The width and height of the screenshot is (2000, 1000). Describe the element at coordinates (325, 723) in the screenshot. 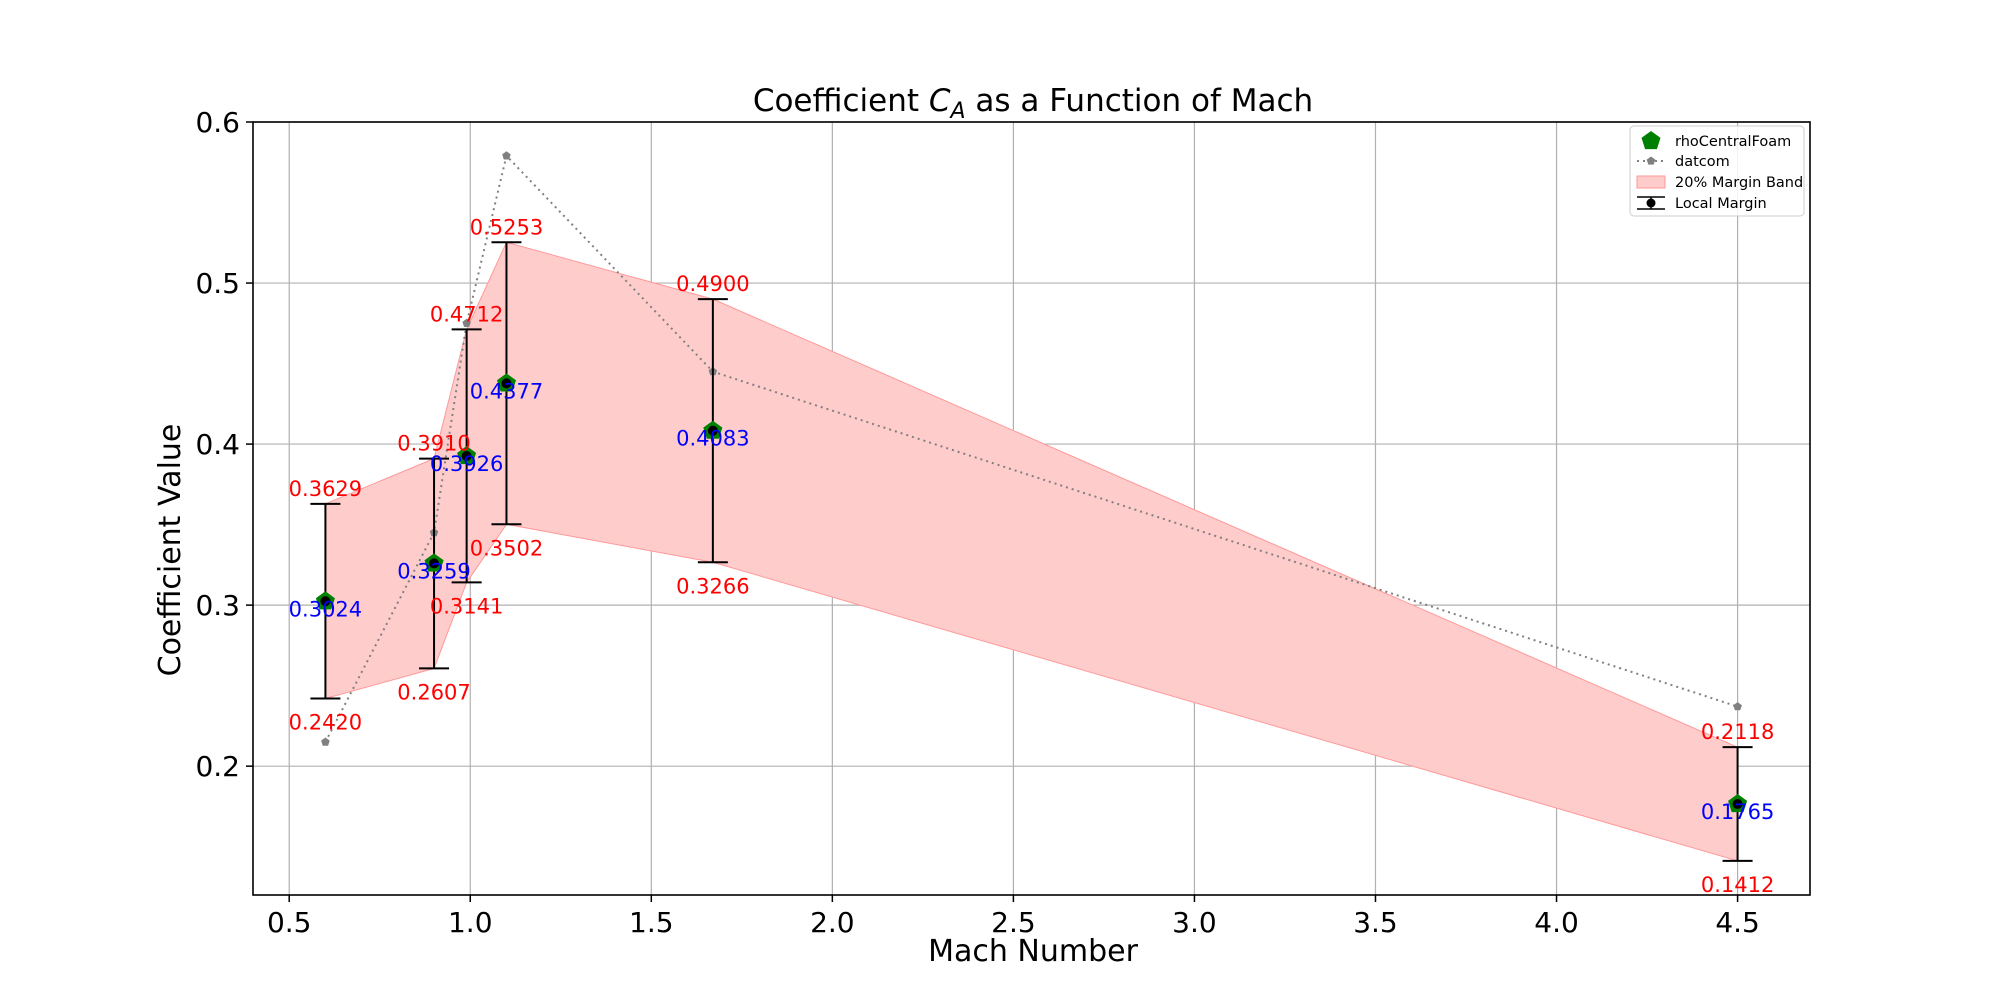

I see `lower-value-label: 0.2420` at that location.